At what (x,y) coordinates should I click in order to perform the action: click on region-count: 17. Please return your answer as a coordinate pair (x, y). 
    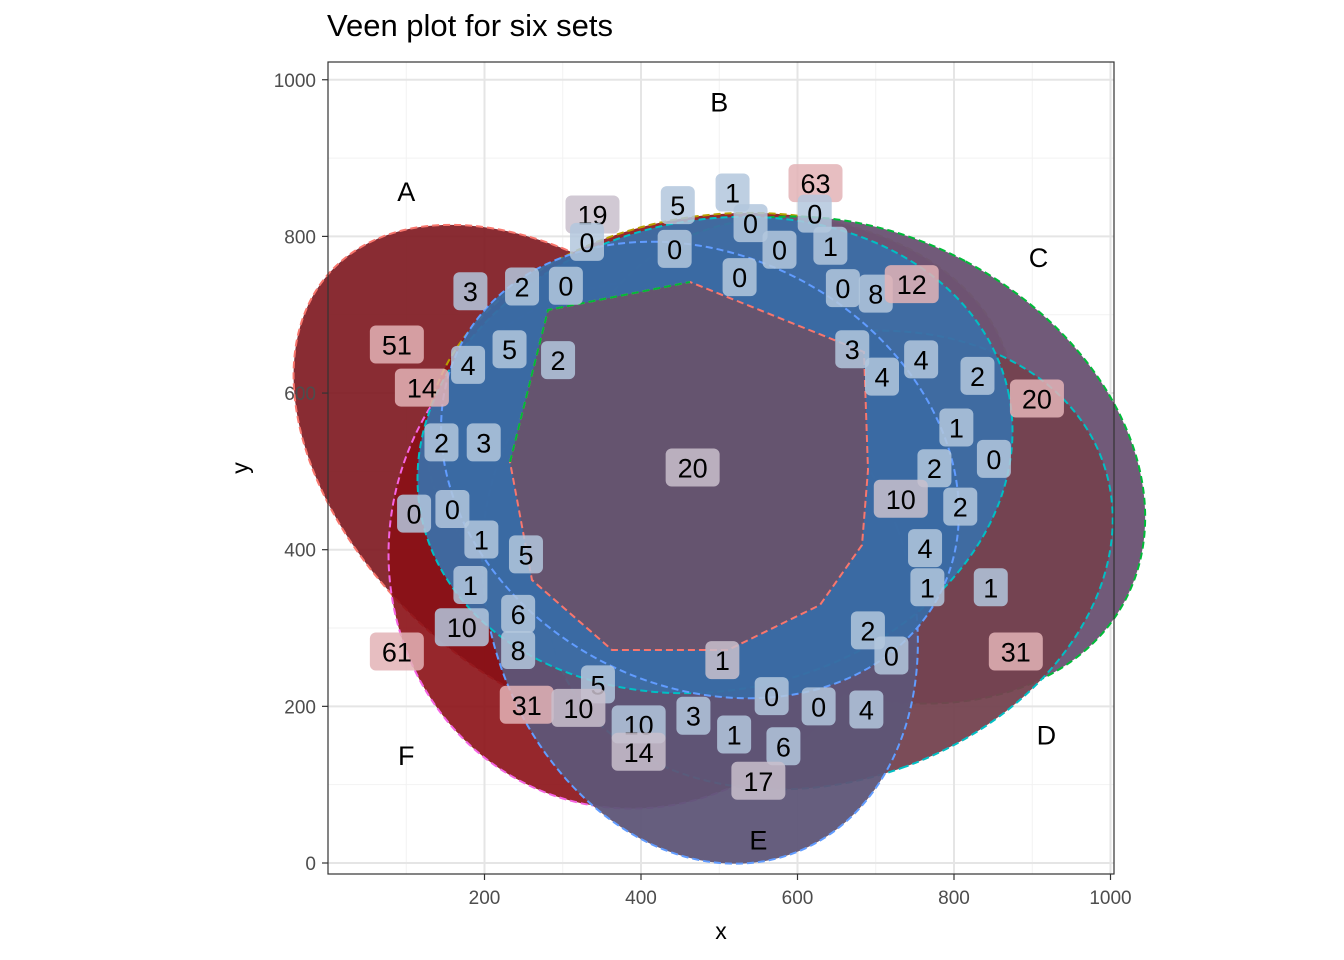
    Looking at the image, I should click on (758, 782).